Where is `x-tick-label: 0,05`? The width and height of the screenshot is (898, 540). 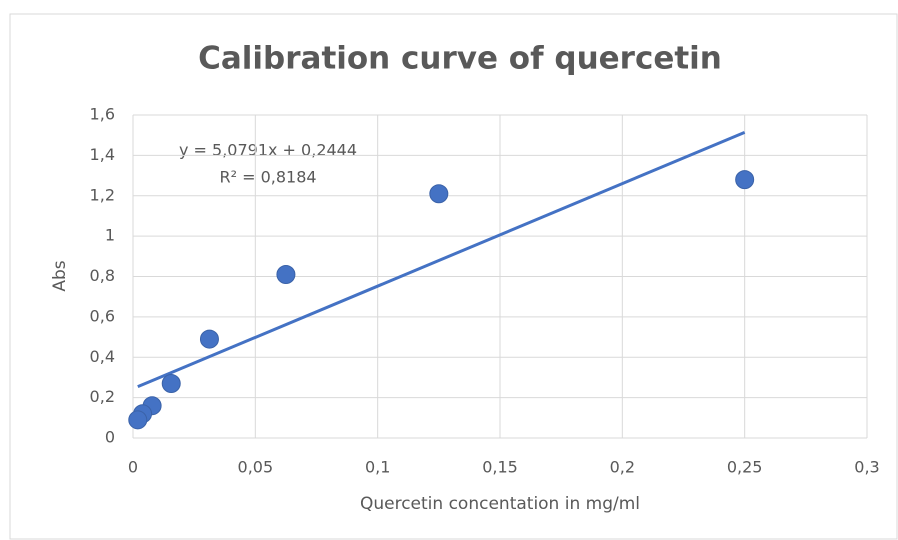 x-tick-label: 0,05 is located at coordinates (256, 467).